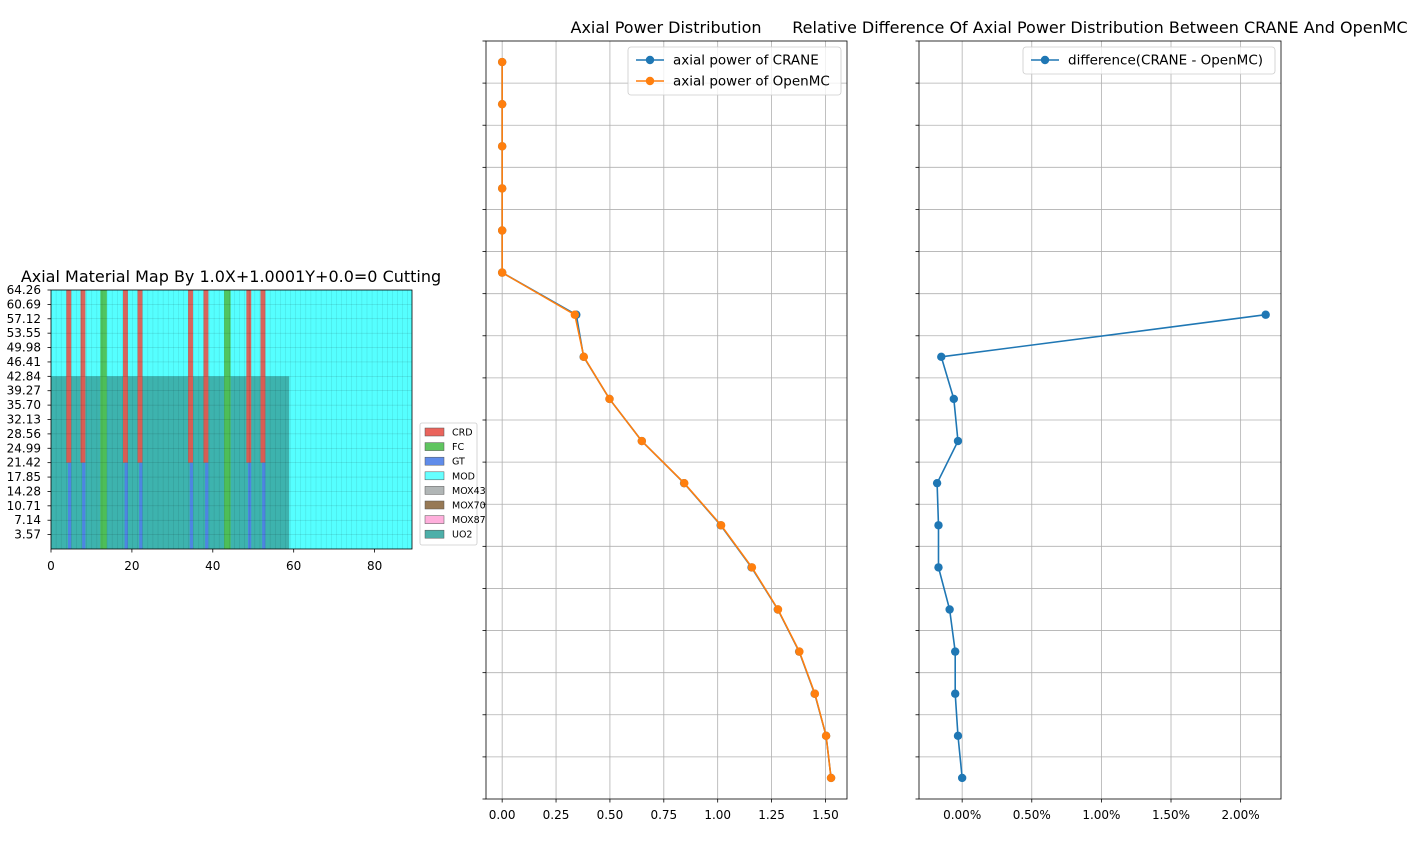  Describe the element at coordinates (463, 476) in the screenshot. I see `legend-label-mod: MOD` at that location.